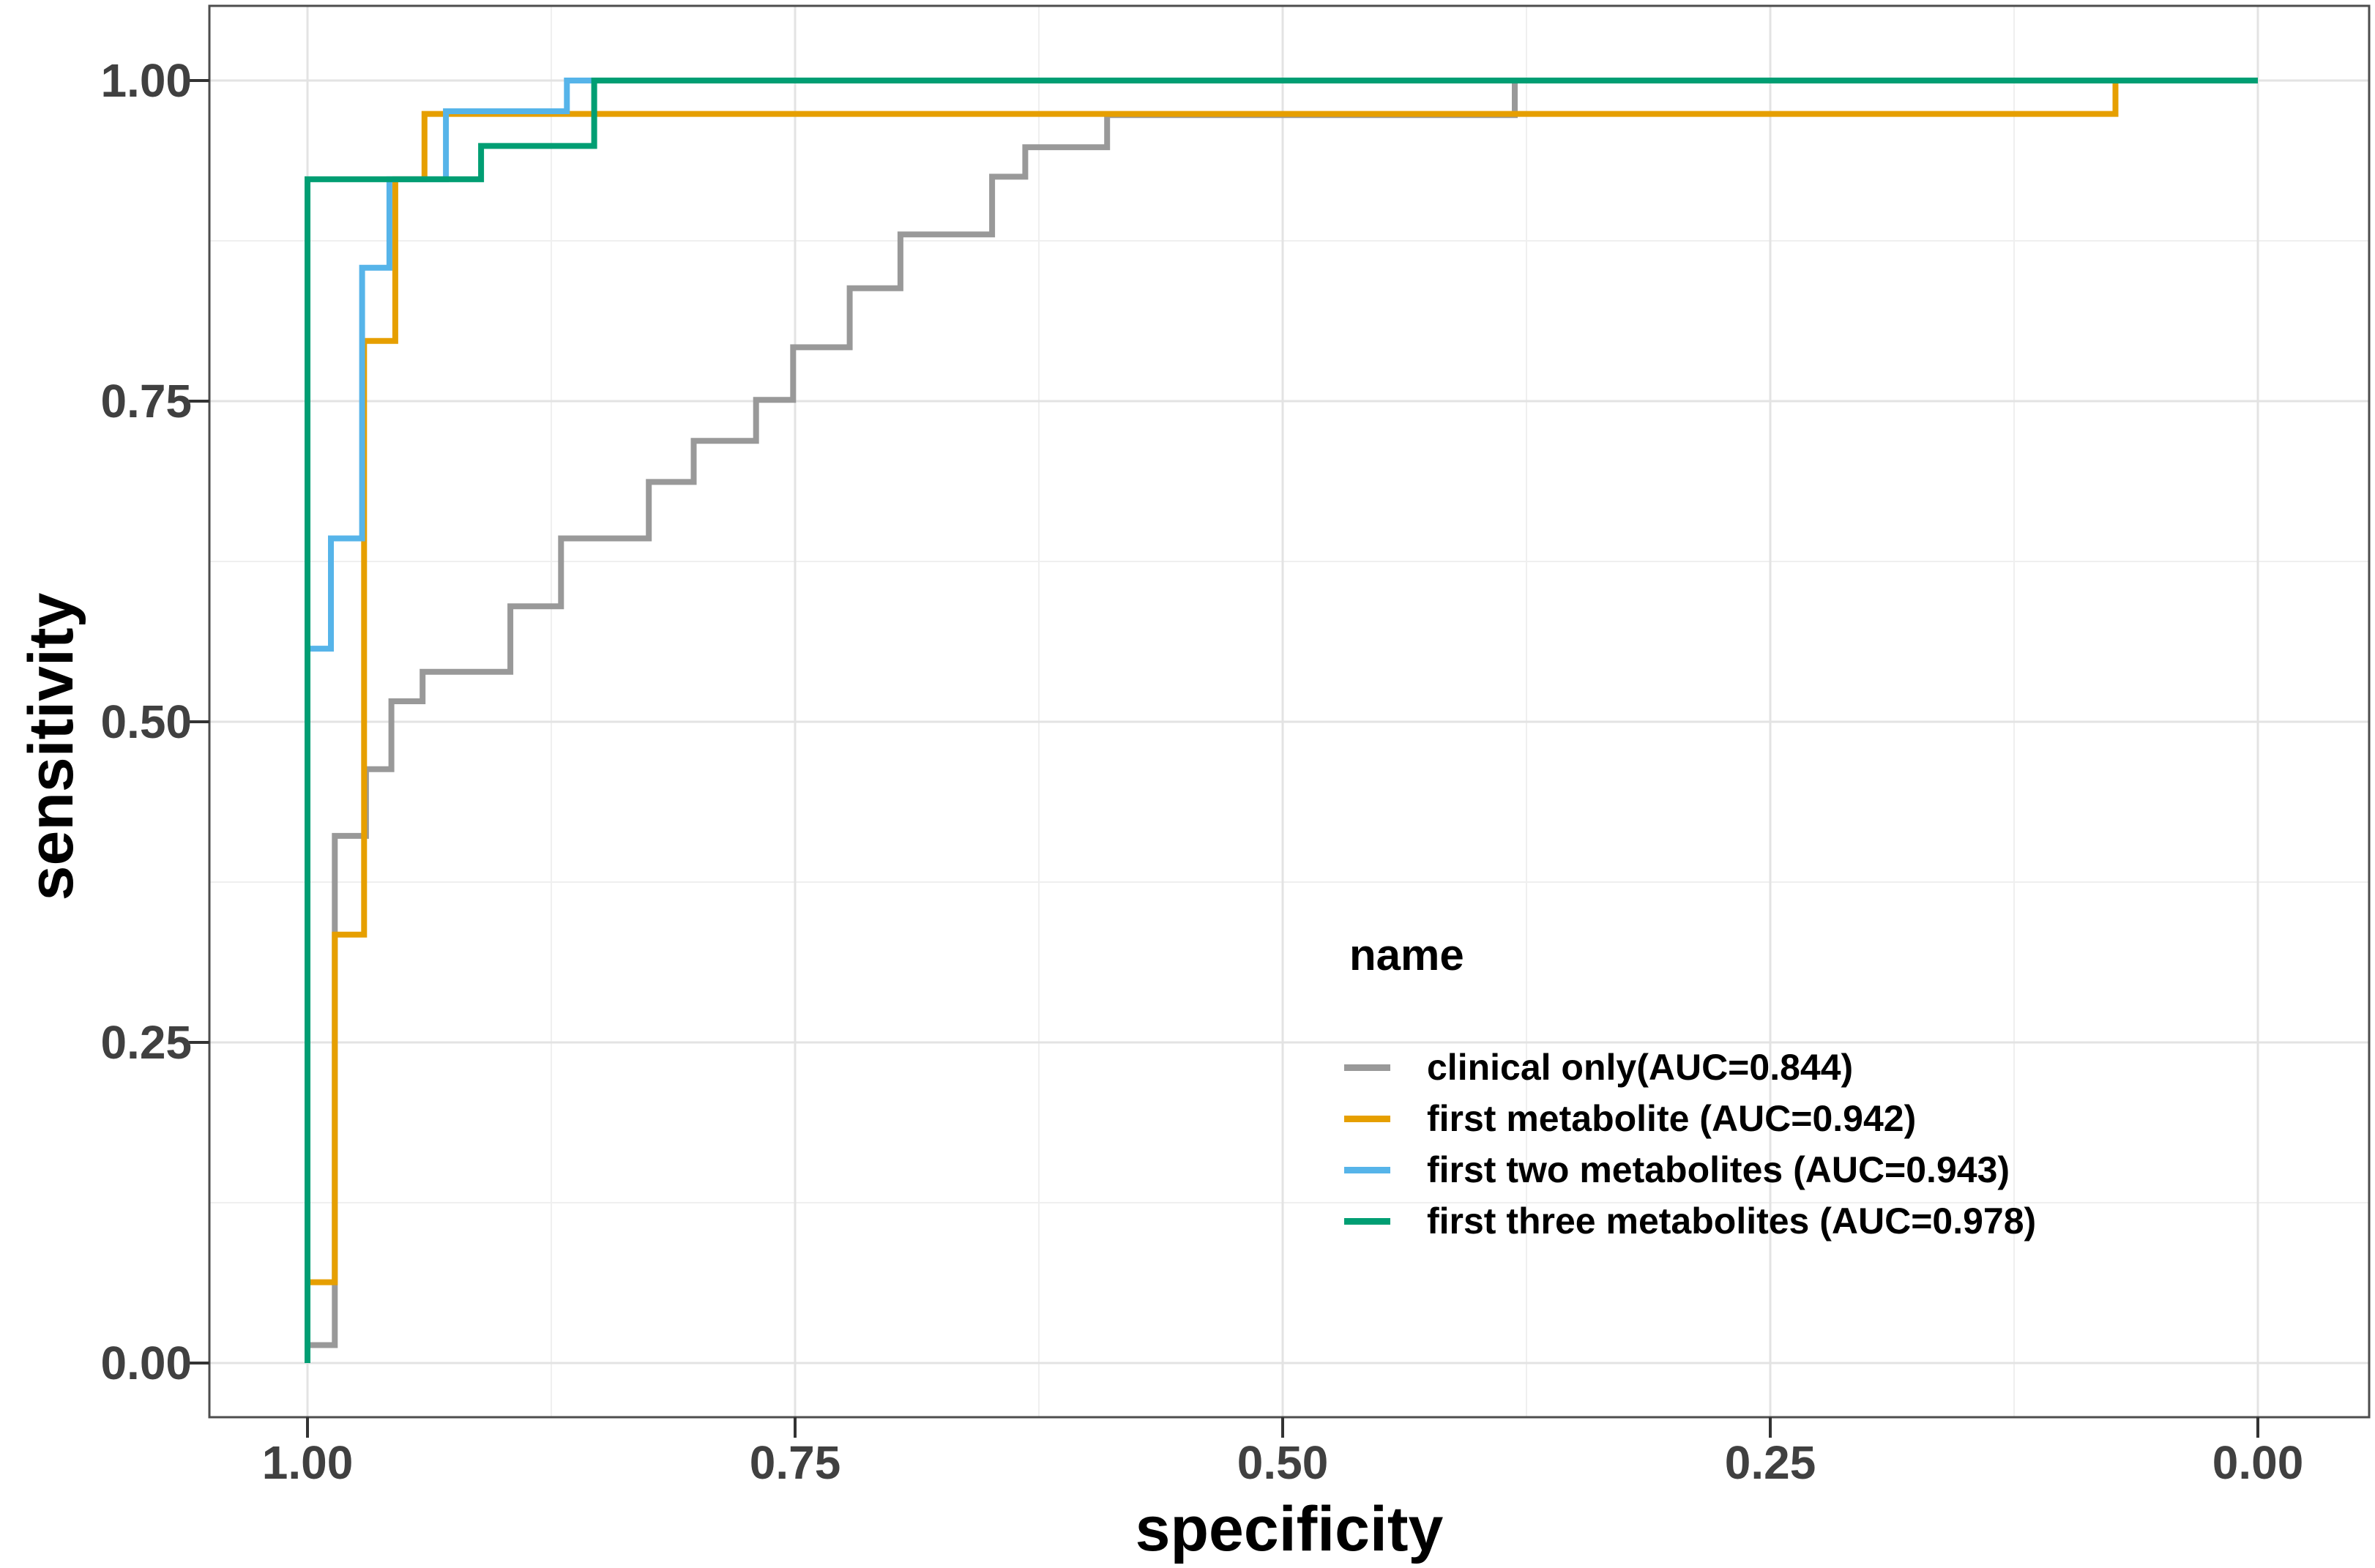  Describe the element at coordinates (2258, 1462) in the screenshot. I see `x-tick-label: 0.00` at that location.